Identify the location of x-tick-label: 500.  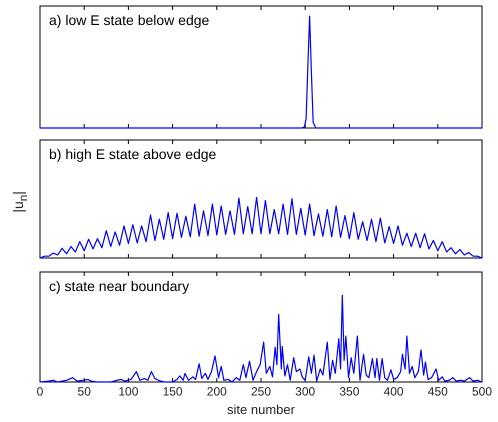
(482, 391).